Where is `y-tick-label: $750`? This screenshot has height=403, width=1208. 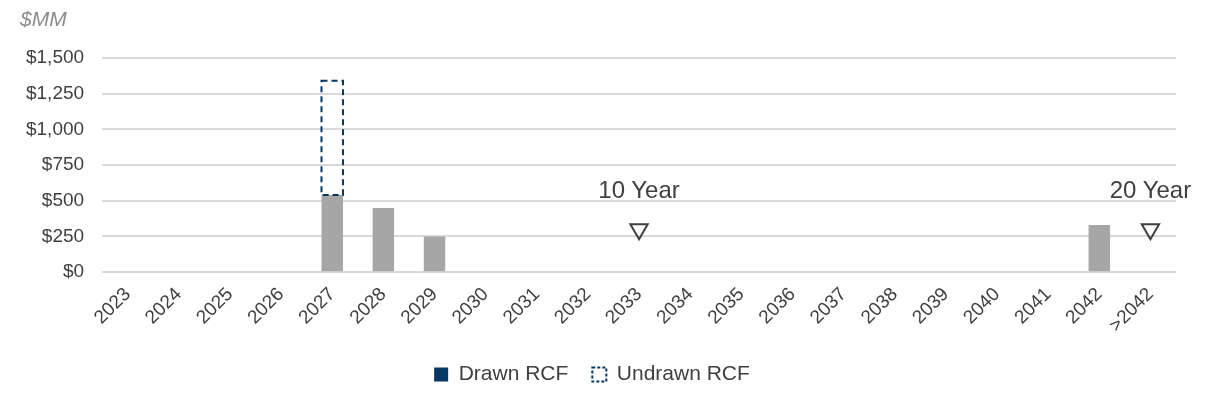
y-tick-label: $750 is located at coordinates (63, 164).